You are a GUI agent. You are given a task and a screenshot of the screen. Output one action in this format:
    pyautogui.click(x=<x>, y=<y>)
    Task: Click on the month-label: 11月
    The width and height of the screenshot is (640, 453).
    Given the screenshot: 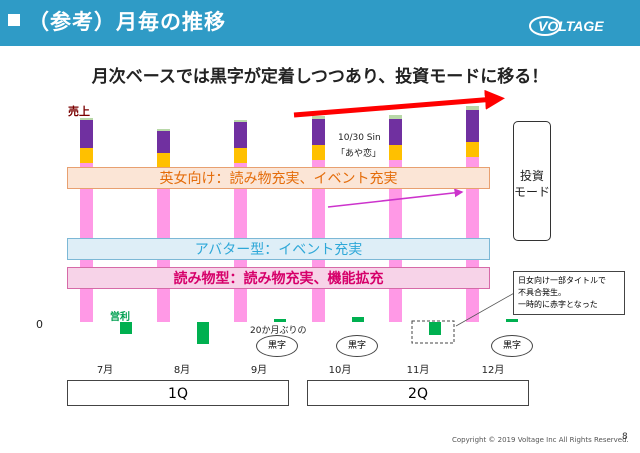 What is the action you would take?
    pyautogui.click(x=418, y=370)
    